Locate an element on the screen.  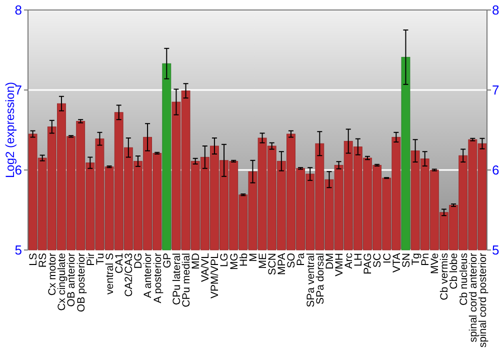
y2-tick-label: 5 is located at coordinates (496, 250).